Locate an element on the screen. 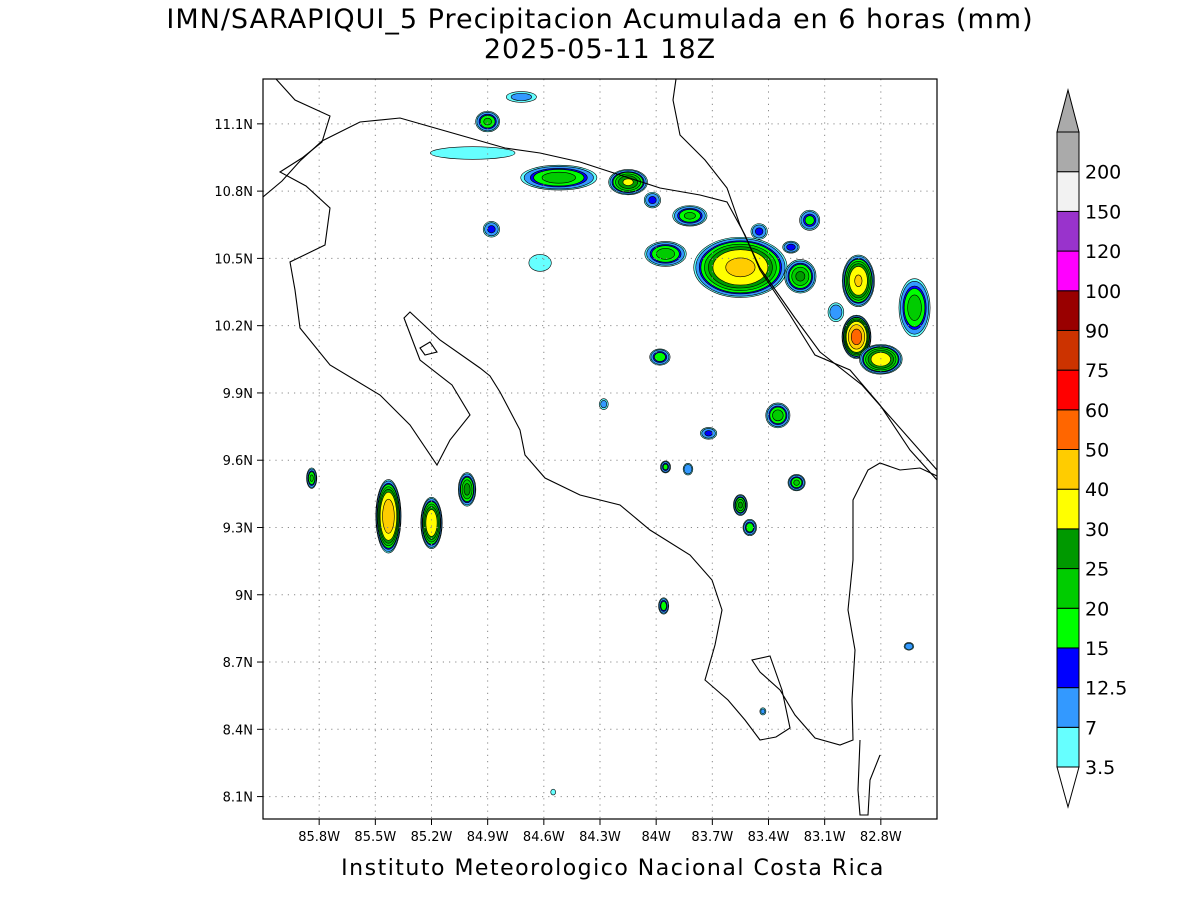  y-tick-label: 10.2N is located at coordinates (233, 327).